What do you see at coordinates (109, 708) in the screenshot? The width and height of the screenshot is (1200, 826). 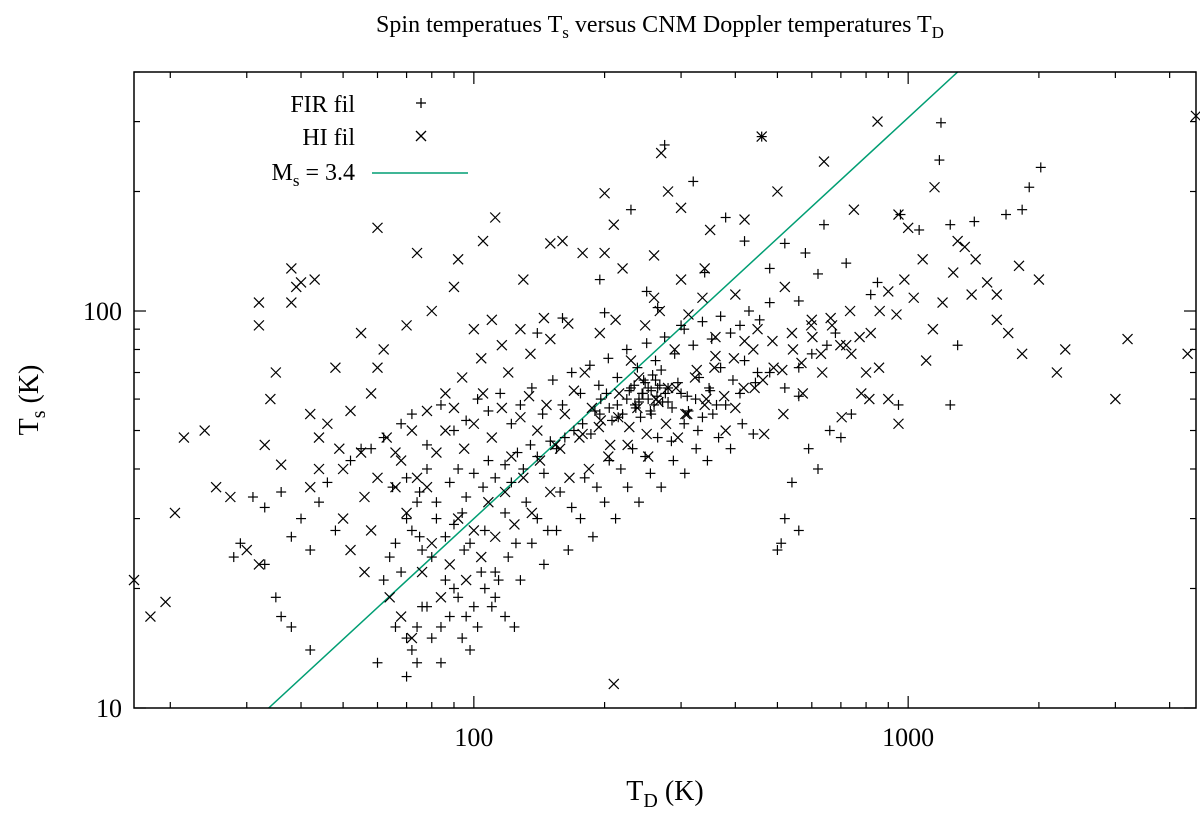 I see `y-tick-label: 10` at bounding box center [109, 708].